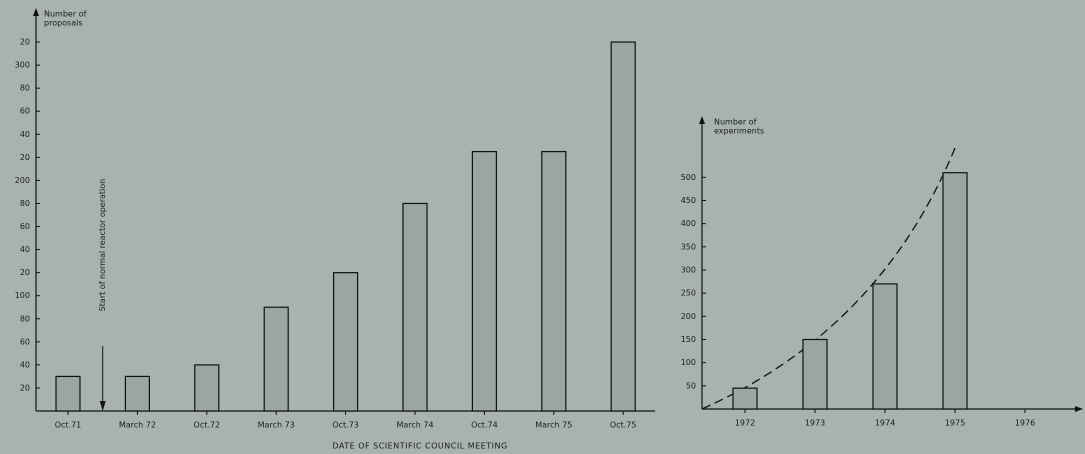 The width and height of the screenshot is (1085, 454). What do you see at coordinates (688, 177) in the screenshot?
I see `y-tick-label: 500` at bounding box center [688, 177].